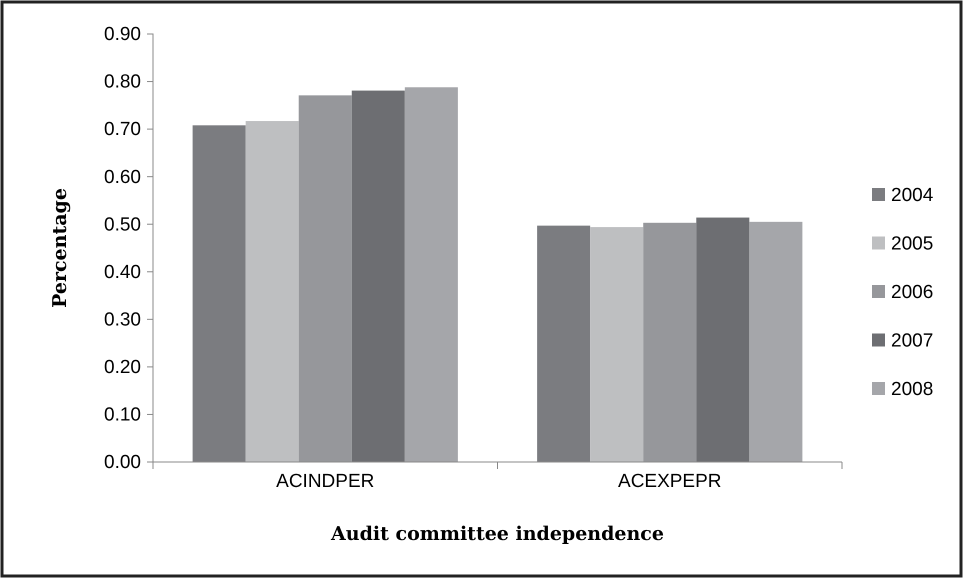  I want to click on y-tick-label: 0.50, so click(122, 225).